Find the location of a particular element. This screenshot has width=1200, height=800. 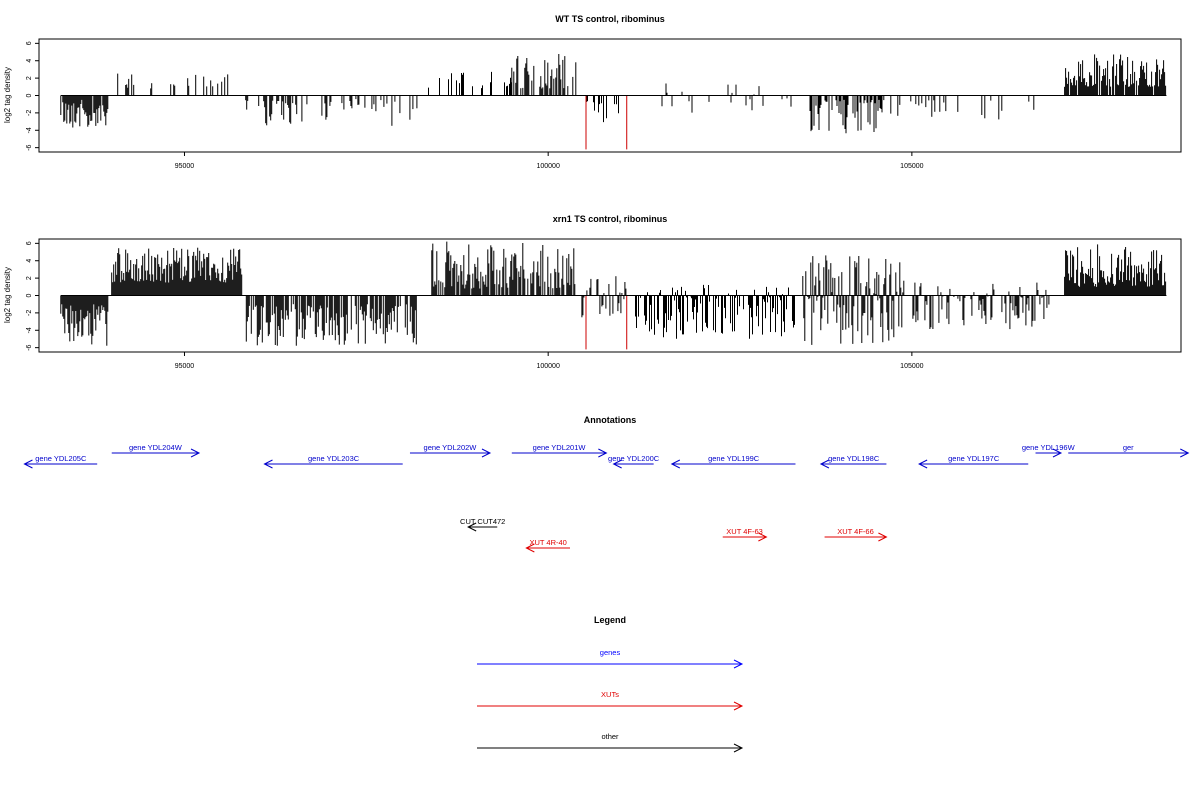

annotation-feature: gene YDL198C is located at coordinates (853, 461).